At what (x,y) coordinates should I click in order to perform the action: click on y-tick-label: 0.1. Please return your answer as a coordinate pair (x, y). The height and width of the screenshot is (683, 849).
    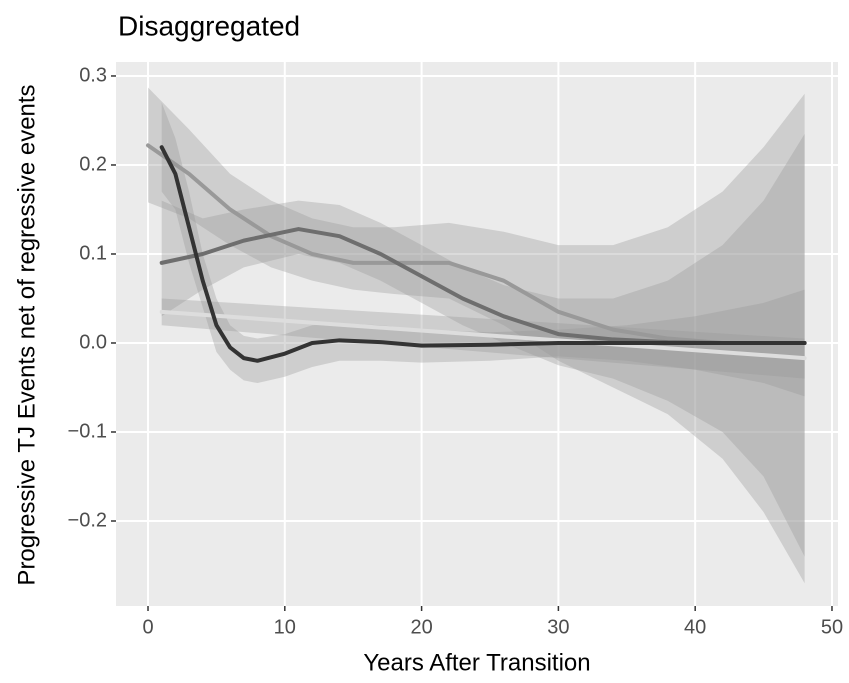
    Looking at the image, I should click on (93, 253).